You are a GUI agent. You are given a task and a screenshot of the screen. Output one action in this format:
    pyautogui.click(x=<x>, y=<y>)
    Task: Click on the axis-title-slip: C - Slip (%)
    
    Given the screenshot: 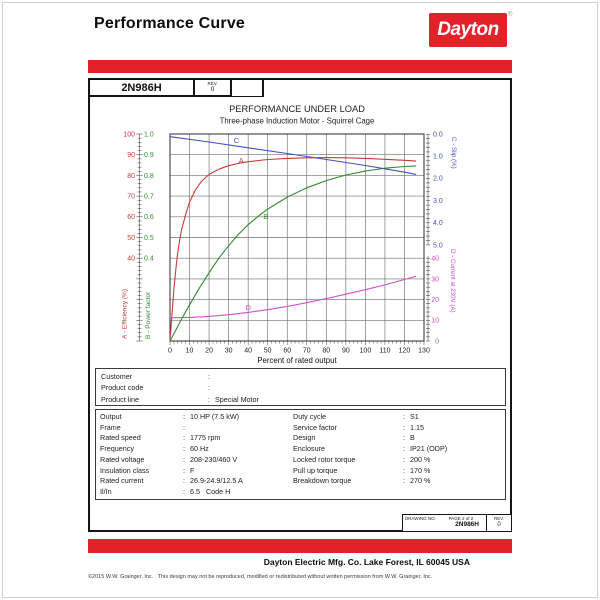 What is the action you would take?
    pyautogui.click(x=453, y=153)
    